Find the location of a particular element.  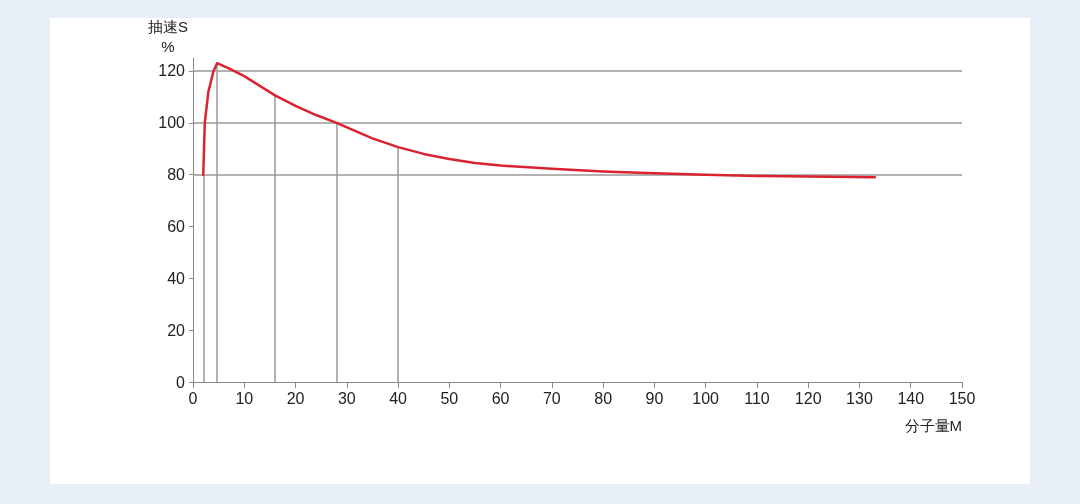

y-tick-label: 120 is located at coordinates (172, 71).